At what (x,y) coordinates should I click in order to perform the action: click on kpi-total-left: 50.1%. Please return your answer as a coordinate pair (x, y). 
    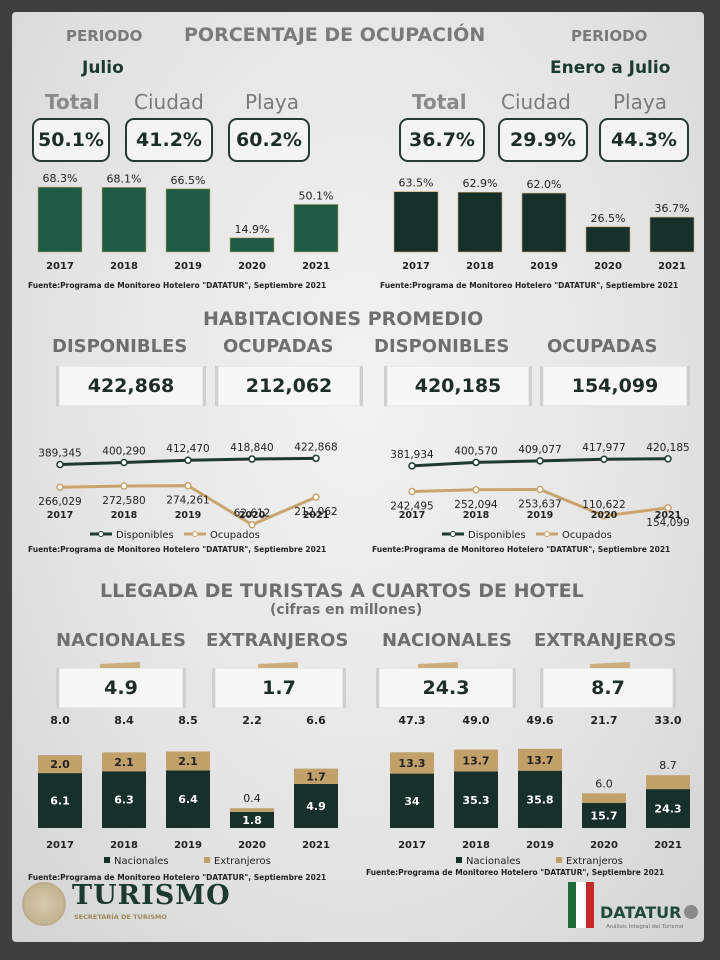
    Looking at the image, I should click on (71, 140).